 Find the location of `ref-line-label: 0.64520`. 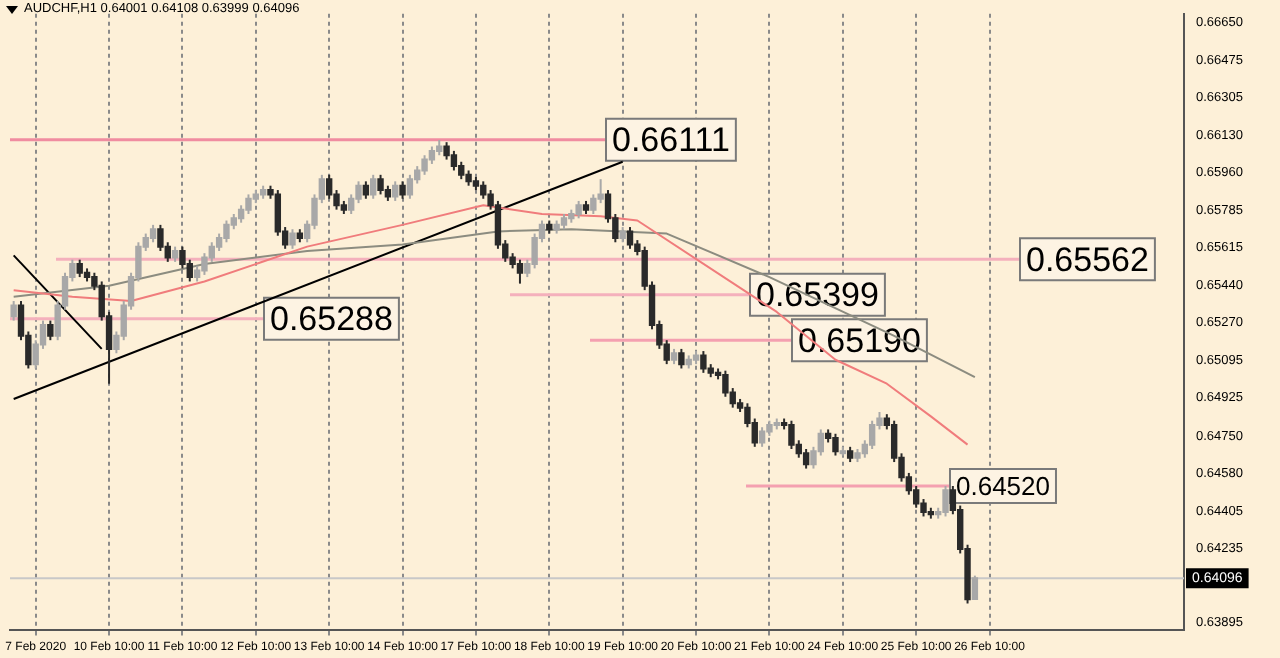

ref-line-label: 0.64520 is located at coordinates (1003, 486).